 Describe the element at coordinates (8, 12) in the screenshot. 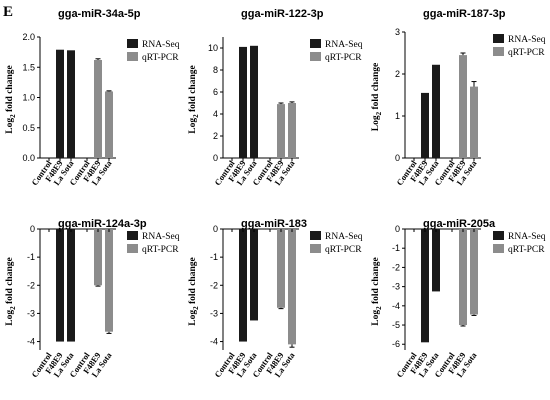

I see `panel-letter: E` at that location.